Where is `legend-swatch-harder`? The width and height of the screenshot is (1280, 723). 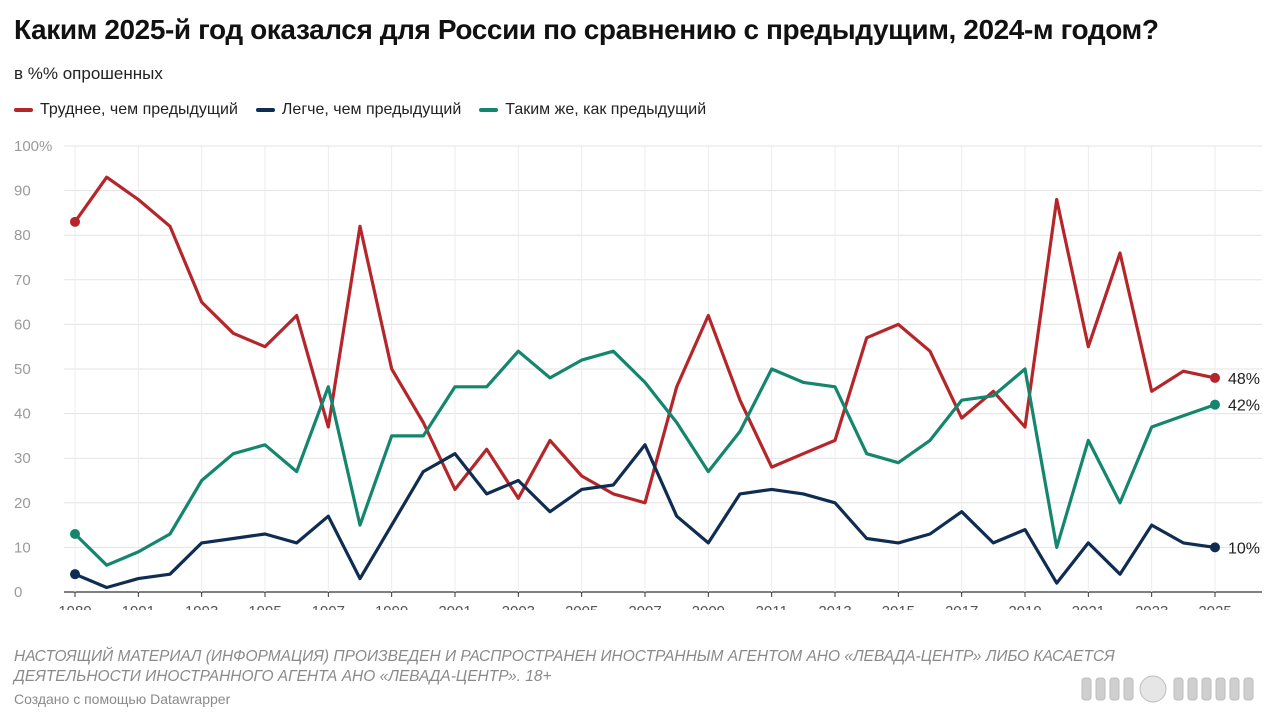 legend-swatch-harder is located at coordinates (23, 110).